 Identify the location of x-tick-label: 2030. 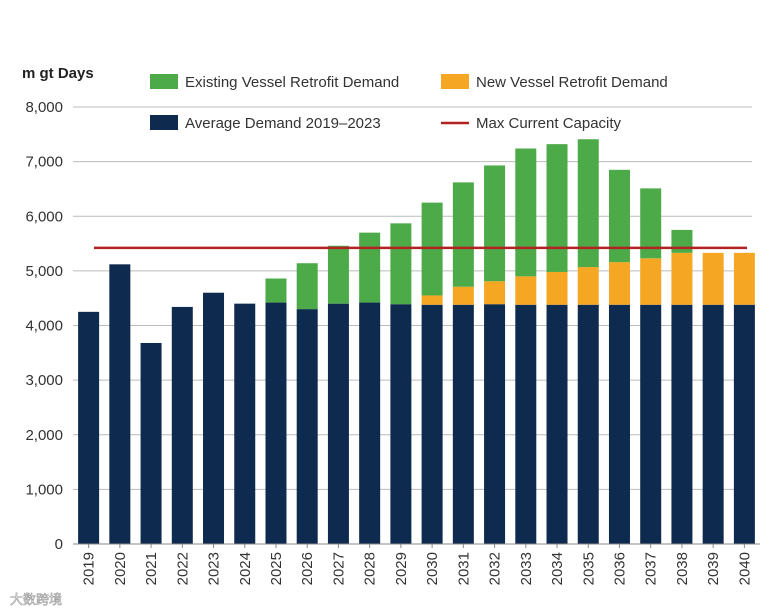
(432, 568).